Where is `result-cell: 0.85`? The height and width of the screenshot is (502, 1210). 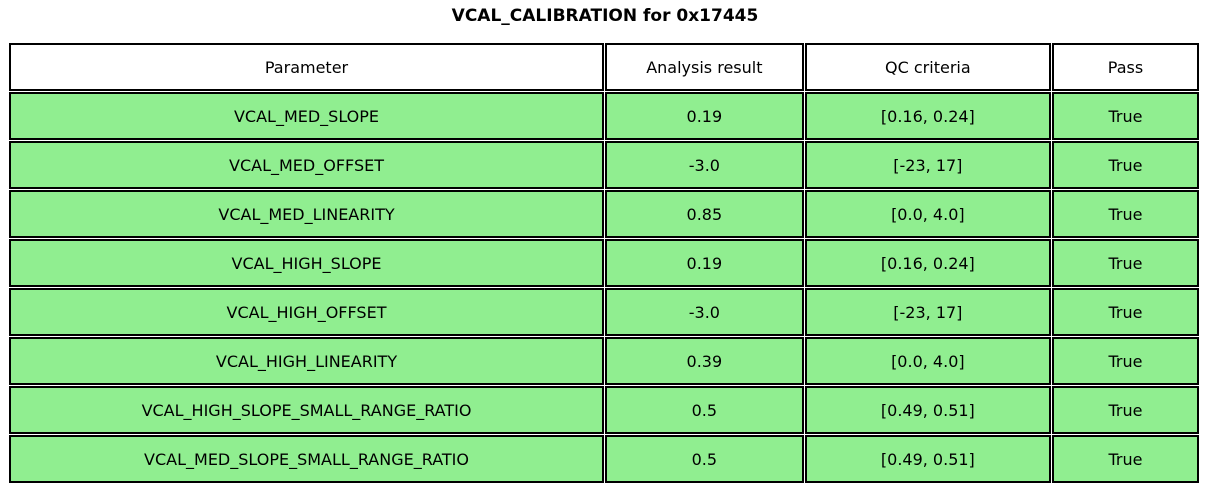
result-cell: 0.85 is located at coordinates (704, 214).